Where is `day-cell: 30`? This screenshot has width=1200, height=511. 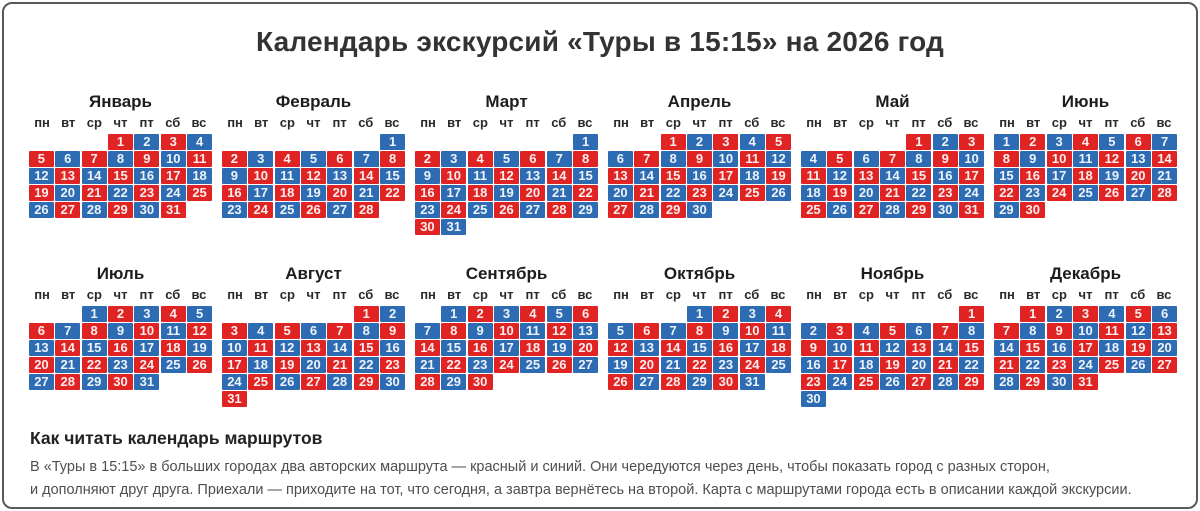
day-cell: 30 is located at coordinates (1059, 382).